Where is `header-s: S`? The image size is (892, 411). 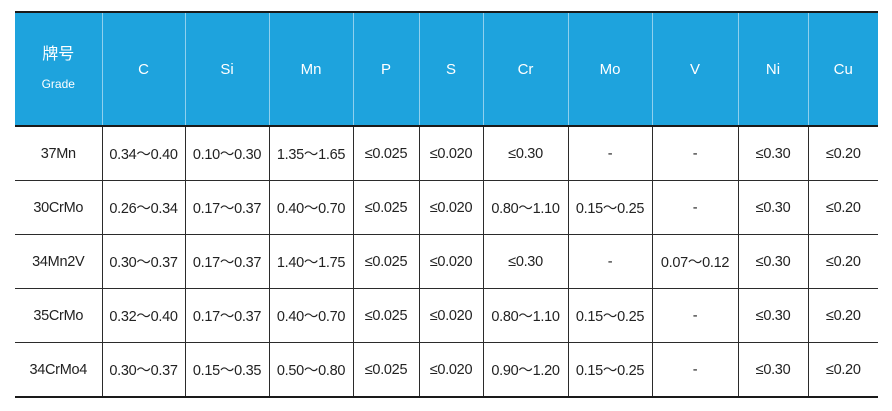
header-s: S is located at coordinates (450, 68).